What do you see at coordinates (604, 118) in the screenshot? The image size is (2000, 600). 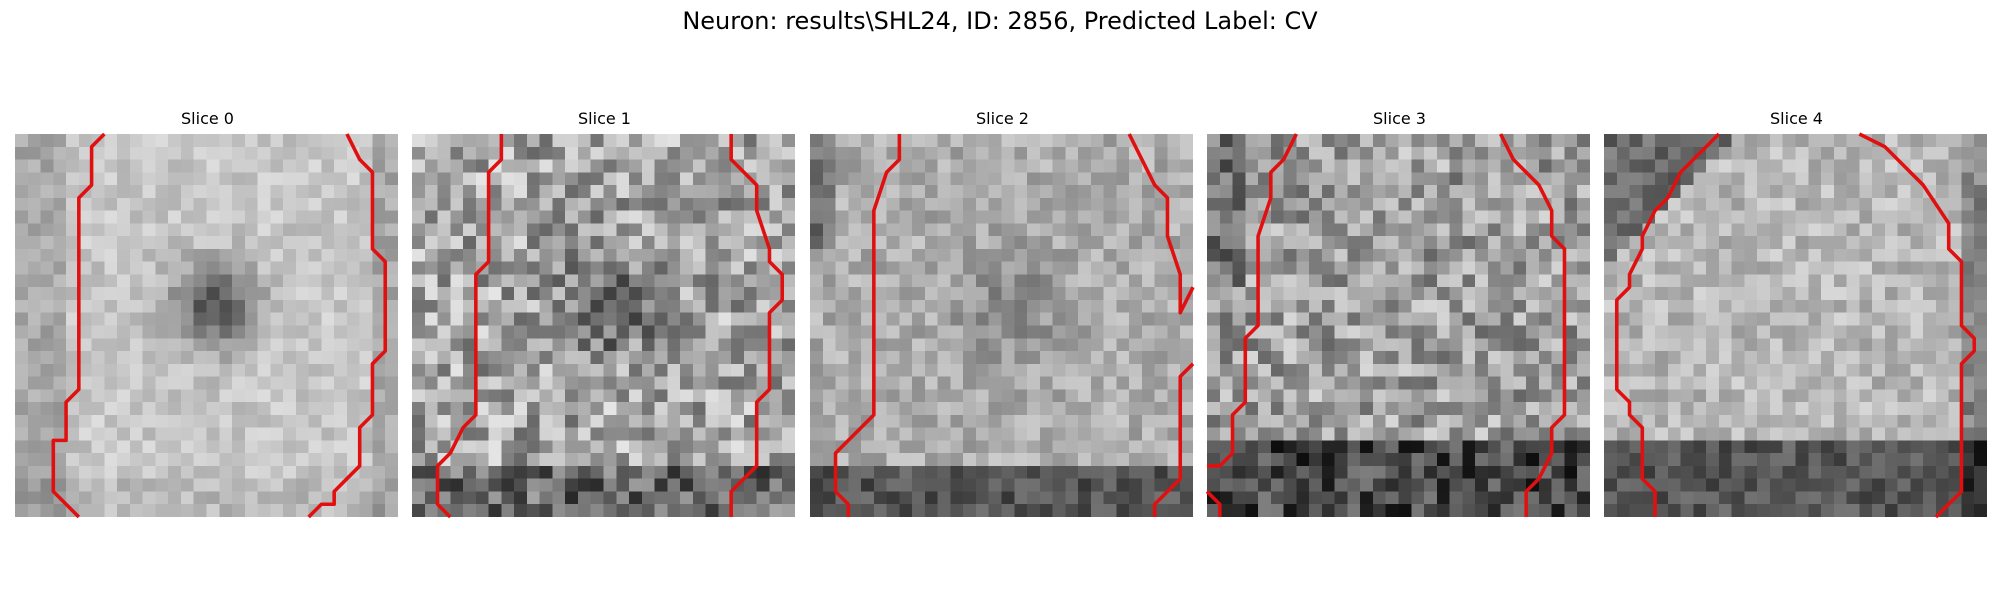 I see `slice-title: Slice 1` at bounding box center [604, 118].